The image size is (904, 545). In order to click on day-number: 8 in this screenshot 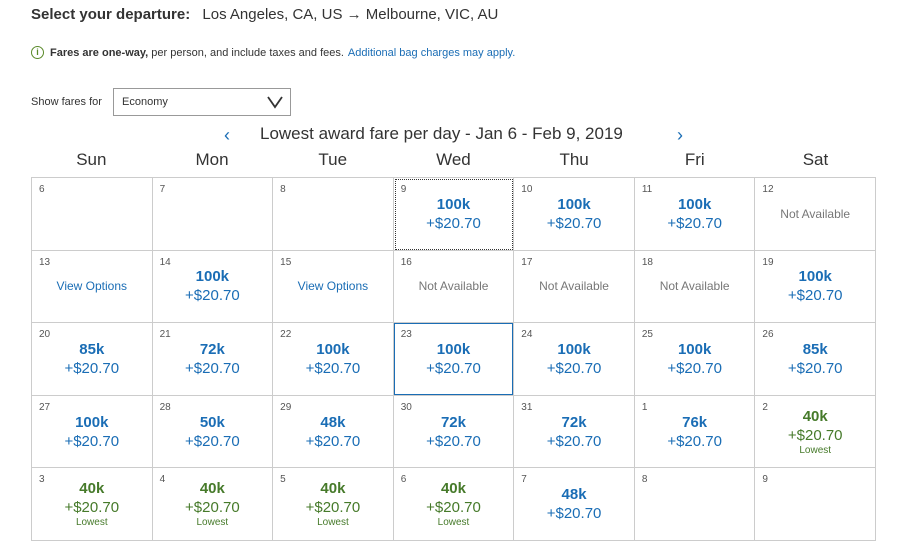, I will do `click(283, 189)`.